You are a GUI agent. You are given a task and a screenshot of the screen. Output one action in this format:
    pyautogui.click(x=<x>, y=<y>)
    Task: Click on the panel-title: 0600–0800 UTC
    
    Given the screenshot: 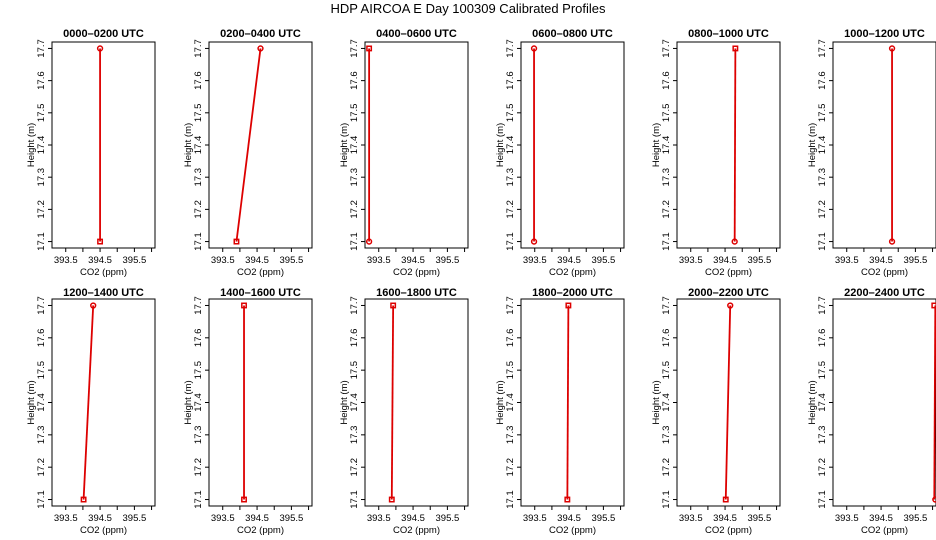 What is the action you would take?
    pyautogui.click(x=572, y=34)
    